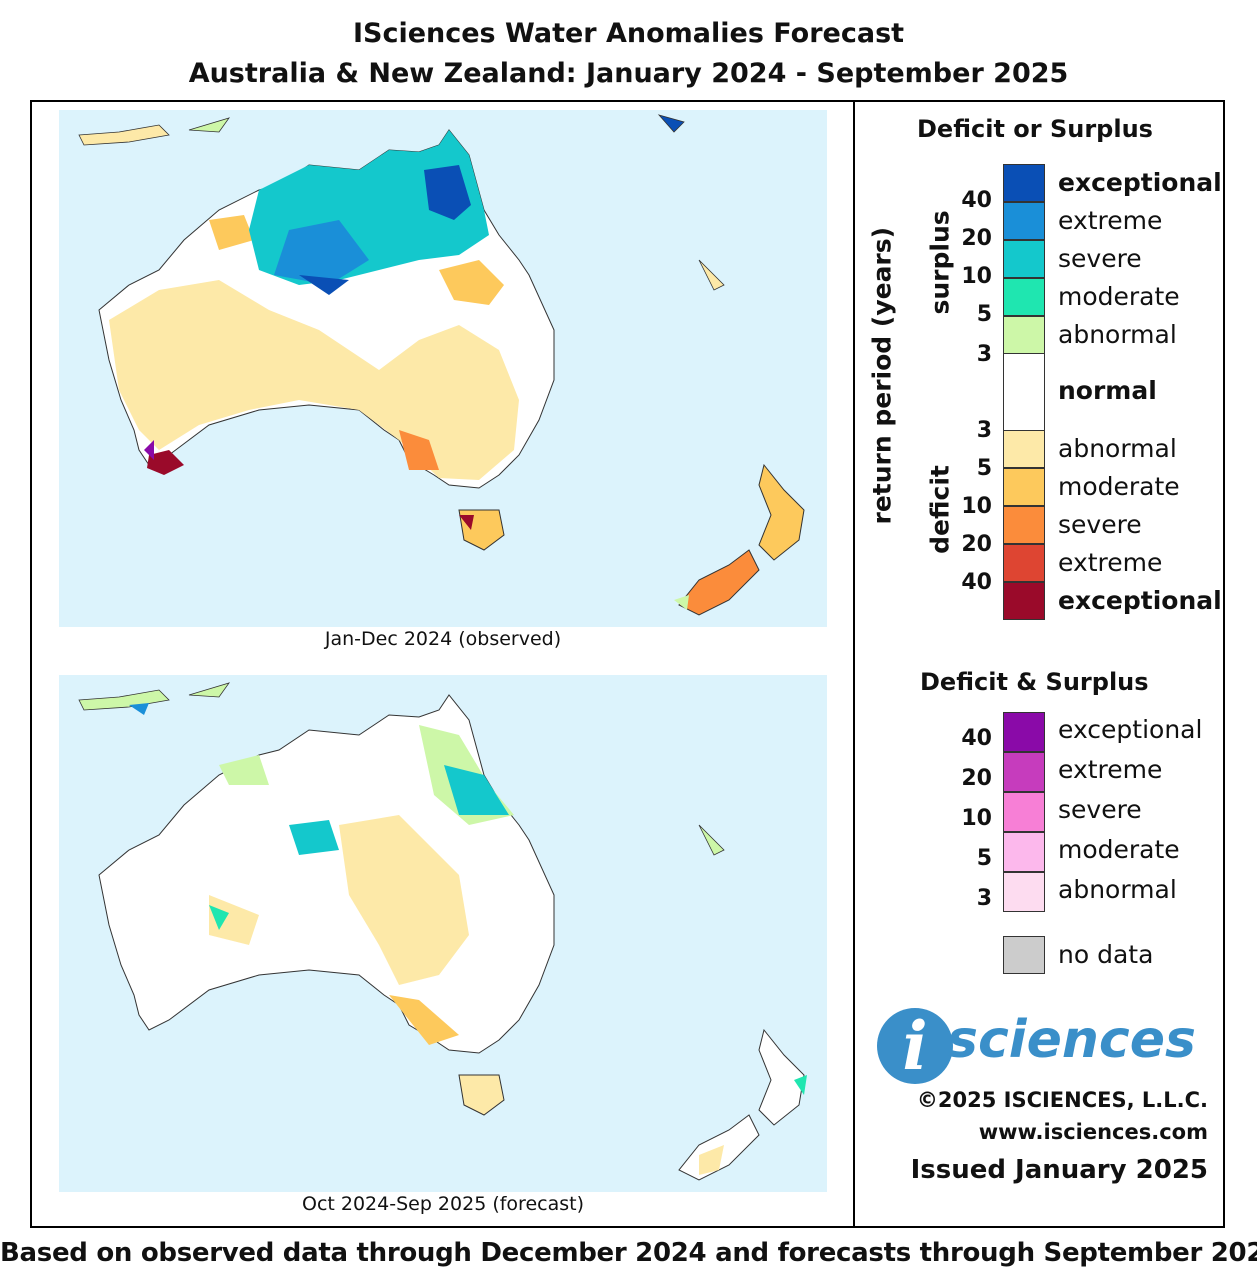 This screenshot has width=1257, height=1280. What do you see at coordinates (1119, 296) in the screenshot?
I see `legend-surplus-label-moderate: moderate` at bounding box center [1119, 296].